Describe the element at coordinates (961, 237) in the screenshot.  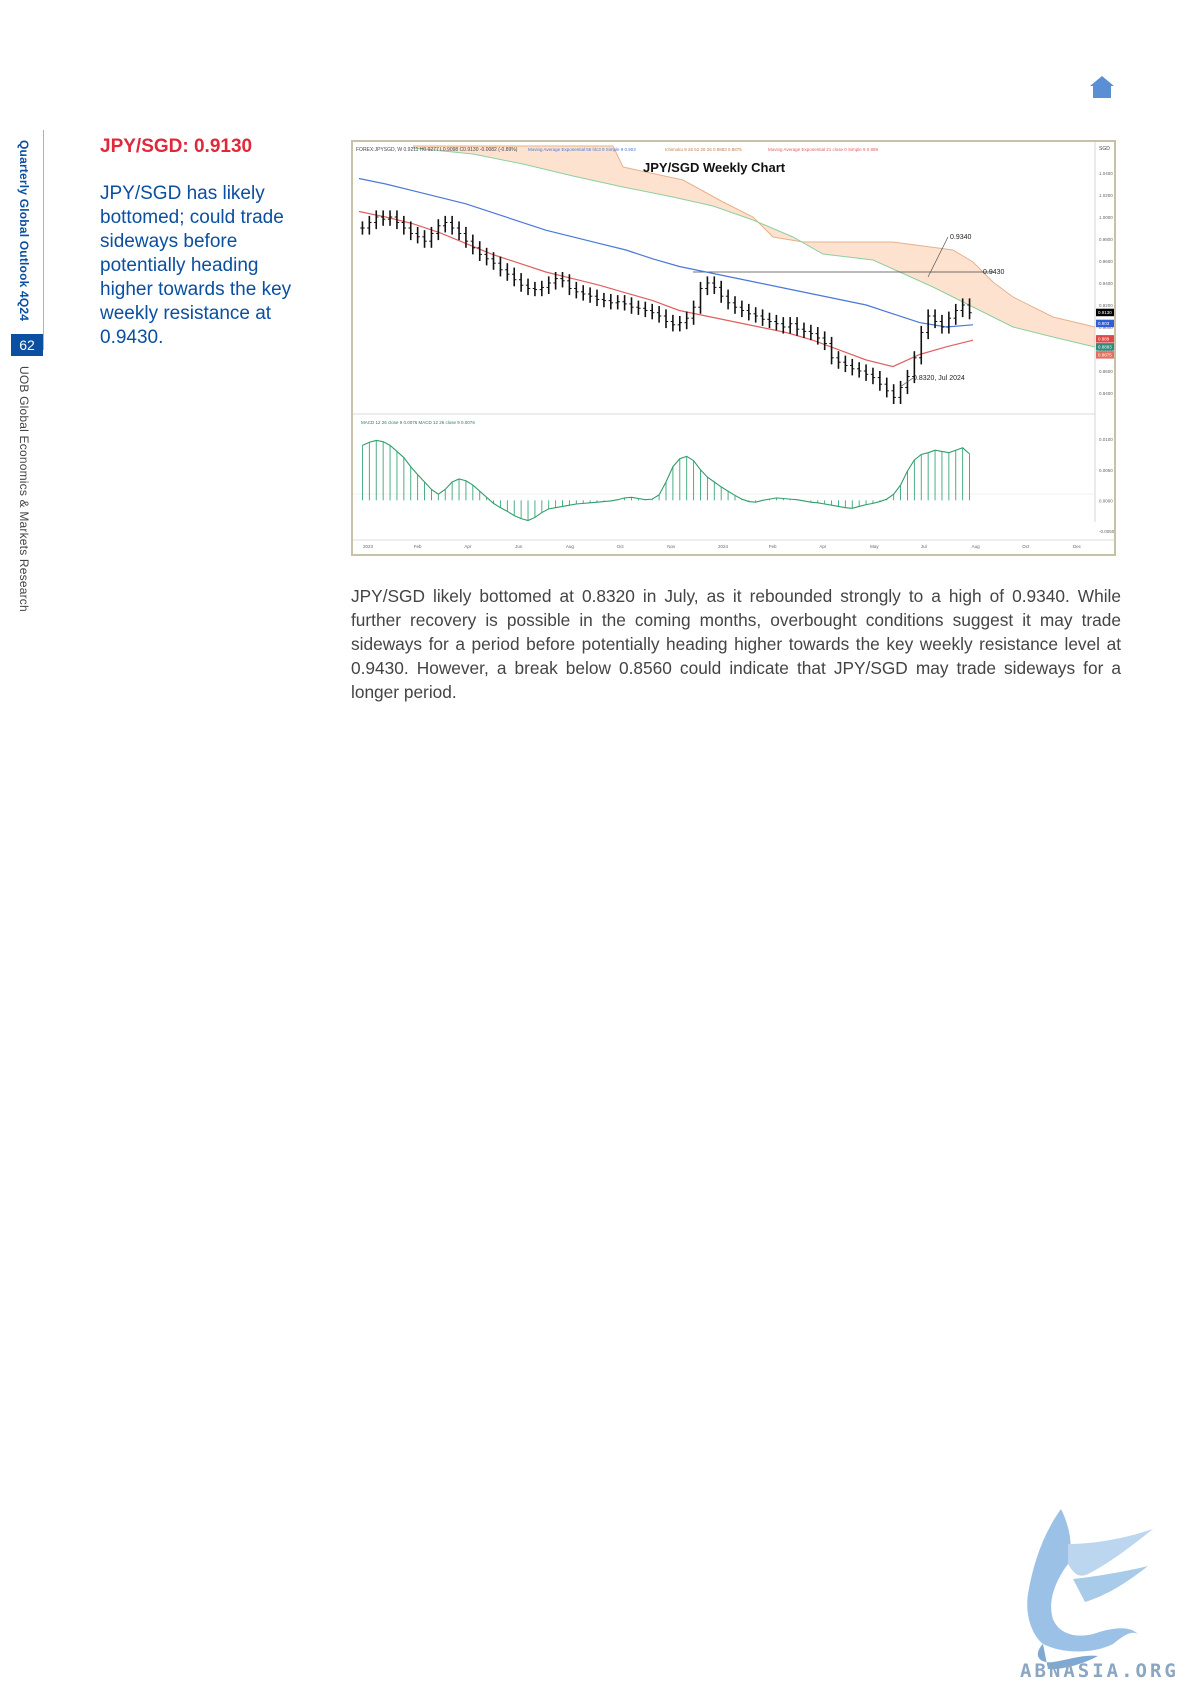
I see `annotation-0-9340: 0.9340` at that location.